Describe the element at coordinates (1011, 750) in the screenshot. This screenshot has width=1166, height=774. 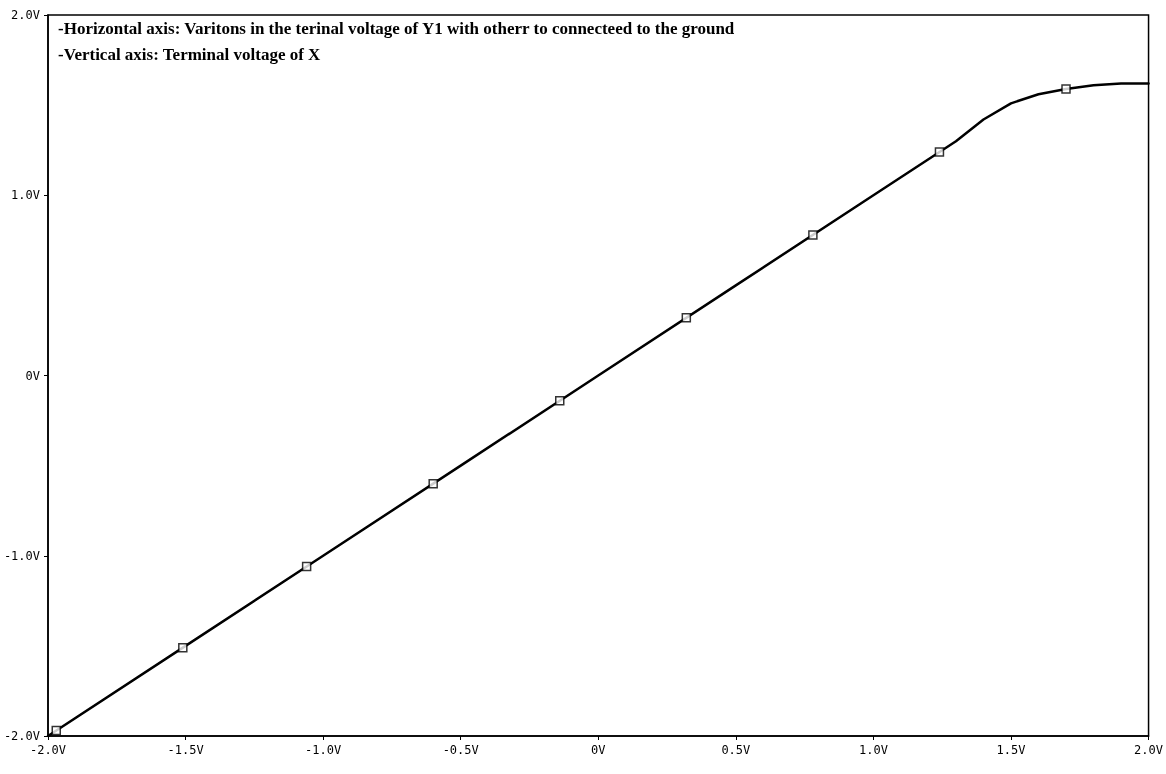
I see `x-tick-label: 1.5V` at that location.